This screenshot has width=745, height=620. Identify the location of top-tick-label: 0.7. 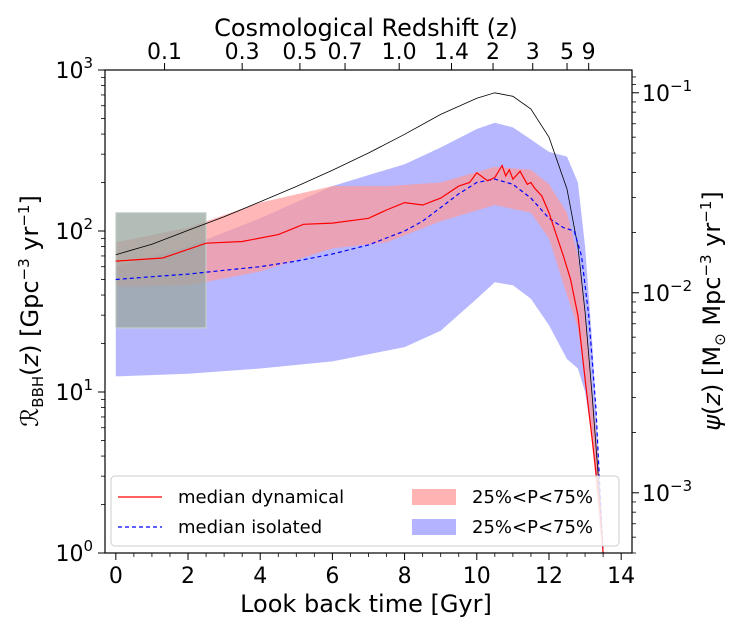
(345, 52).